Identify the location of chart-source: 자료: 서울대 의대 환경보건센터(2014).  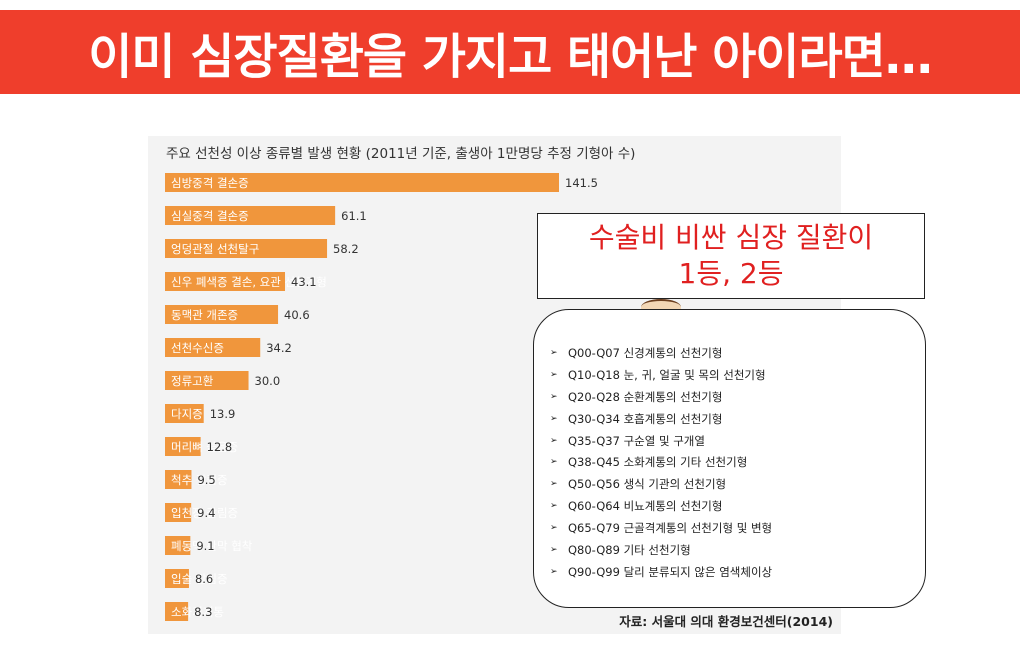
(726, 621).